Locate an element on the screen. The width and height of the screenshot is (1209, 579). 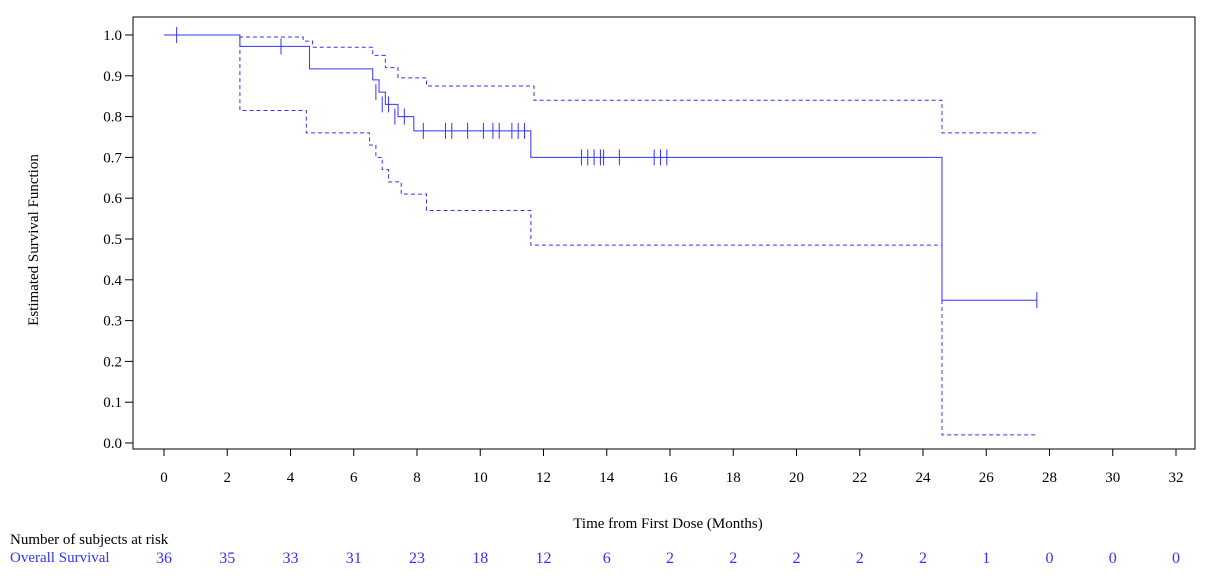
y-tick-label: 0.4 is located at coordinates (112, 281).